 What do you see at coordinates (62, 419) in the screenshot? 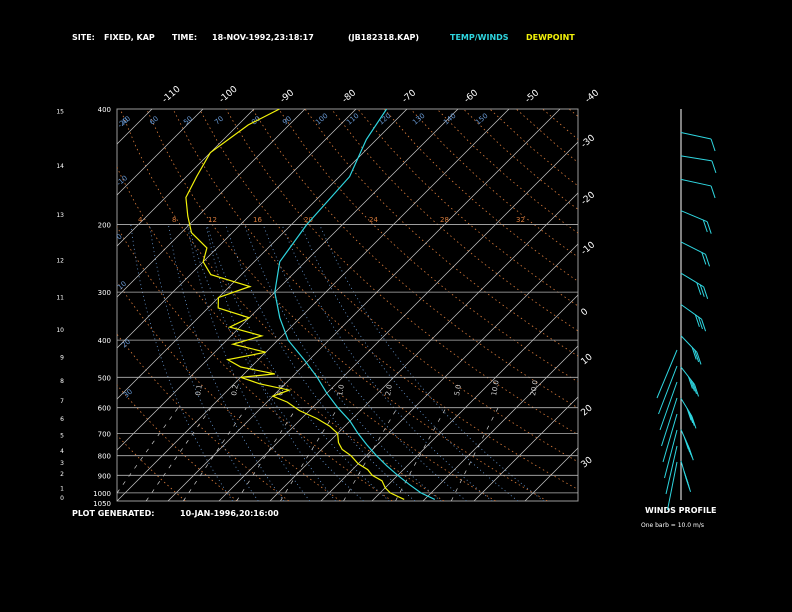
I see `altitude-tick-label: 6` at bounding box center [62, 419].